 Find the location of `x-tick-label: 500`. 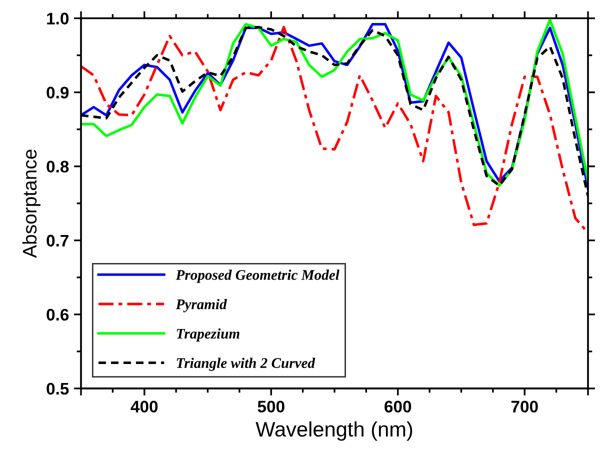

x-tick-label: 500 is located at coordinates (271, 406).